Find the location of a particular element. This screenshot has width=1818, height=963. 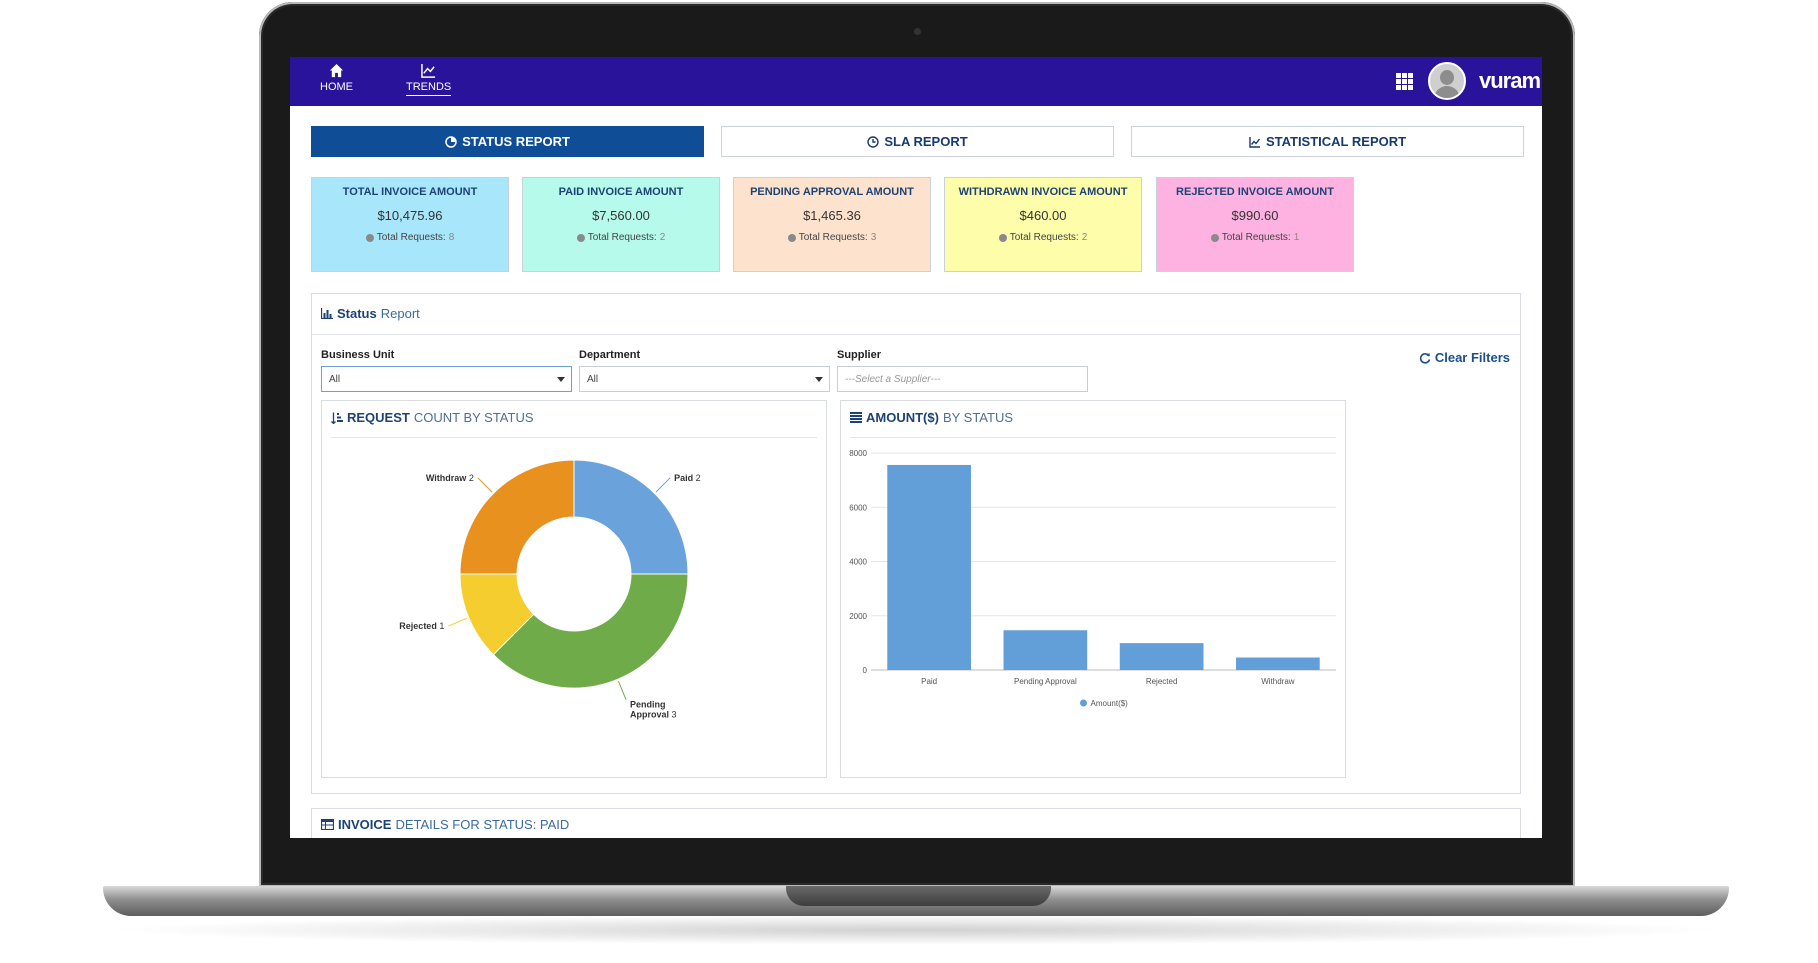

donut-slice-withdraw is located at coordinates (517, 517).